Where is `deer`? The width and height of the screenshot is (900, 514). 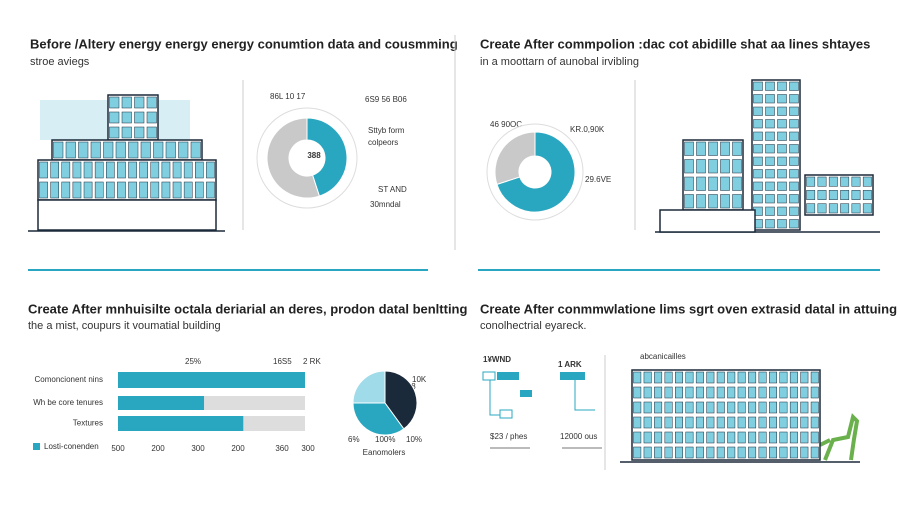 deer is located at coordinates (839, 437).